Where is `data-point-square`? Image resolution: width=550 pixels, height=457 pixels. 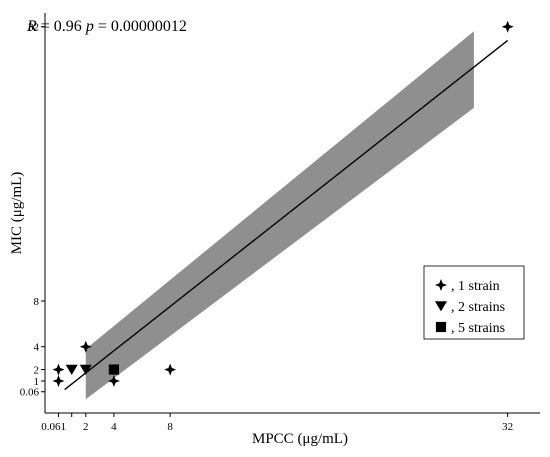
data-point-square is located at coordinates (114, 369).